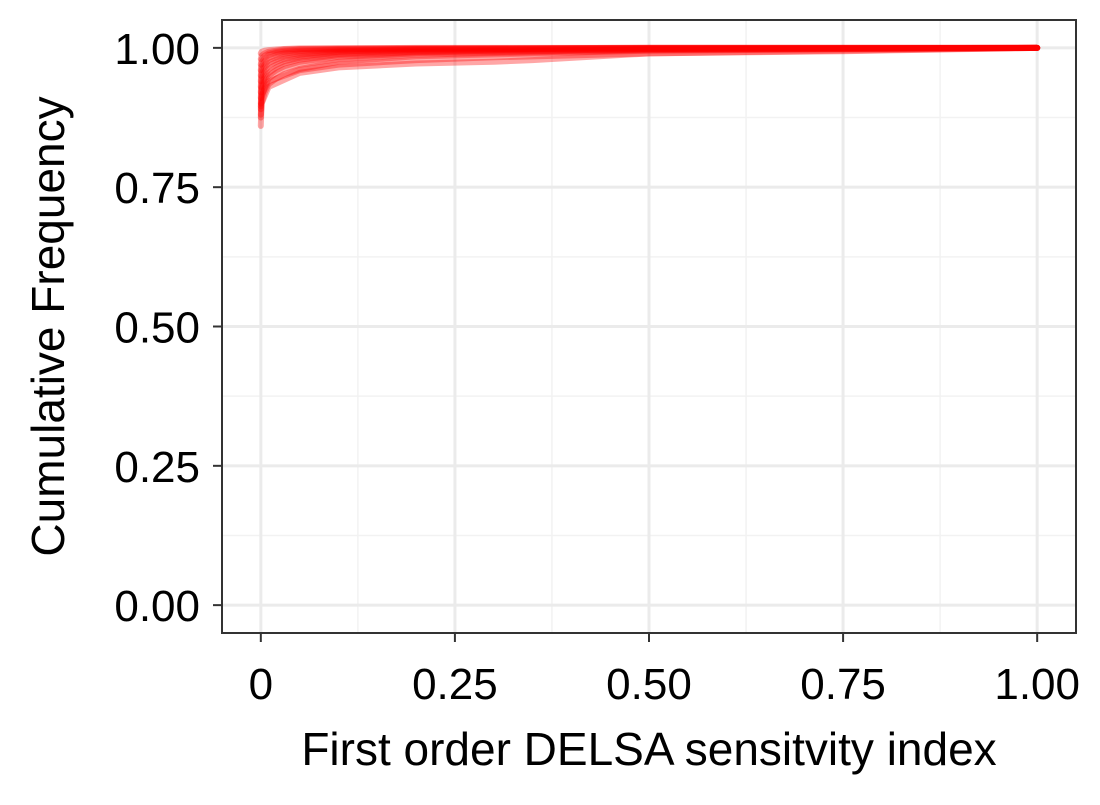 This screenshot has width=1100, height=805. Describe the element at coordinates (48, 326) in the screenshot. I see `y-axis-title: Cumulative Frequency` at that location.